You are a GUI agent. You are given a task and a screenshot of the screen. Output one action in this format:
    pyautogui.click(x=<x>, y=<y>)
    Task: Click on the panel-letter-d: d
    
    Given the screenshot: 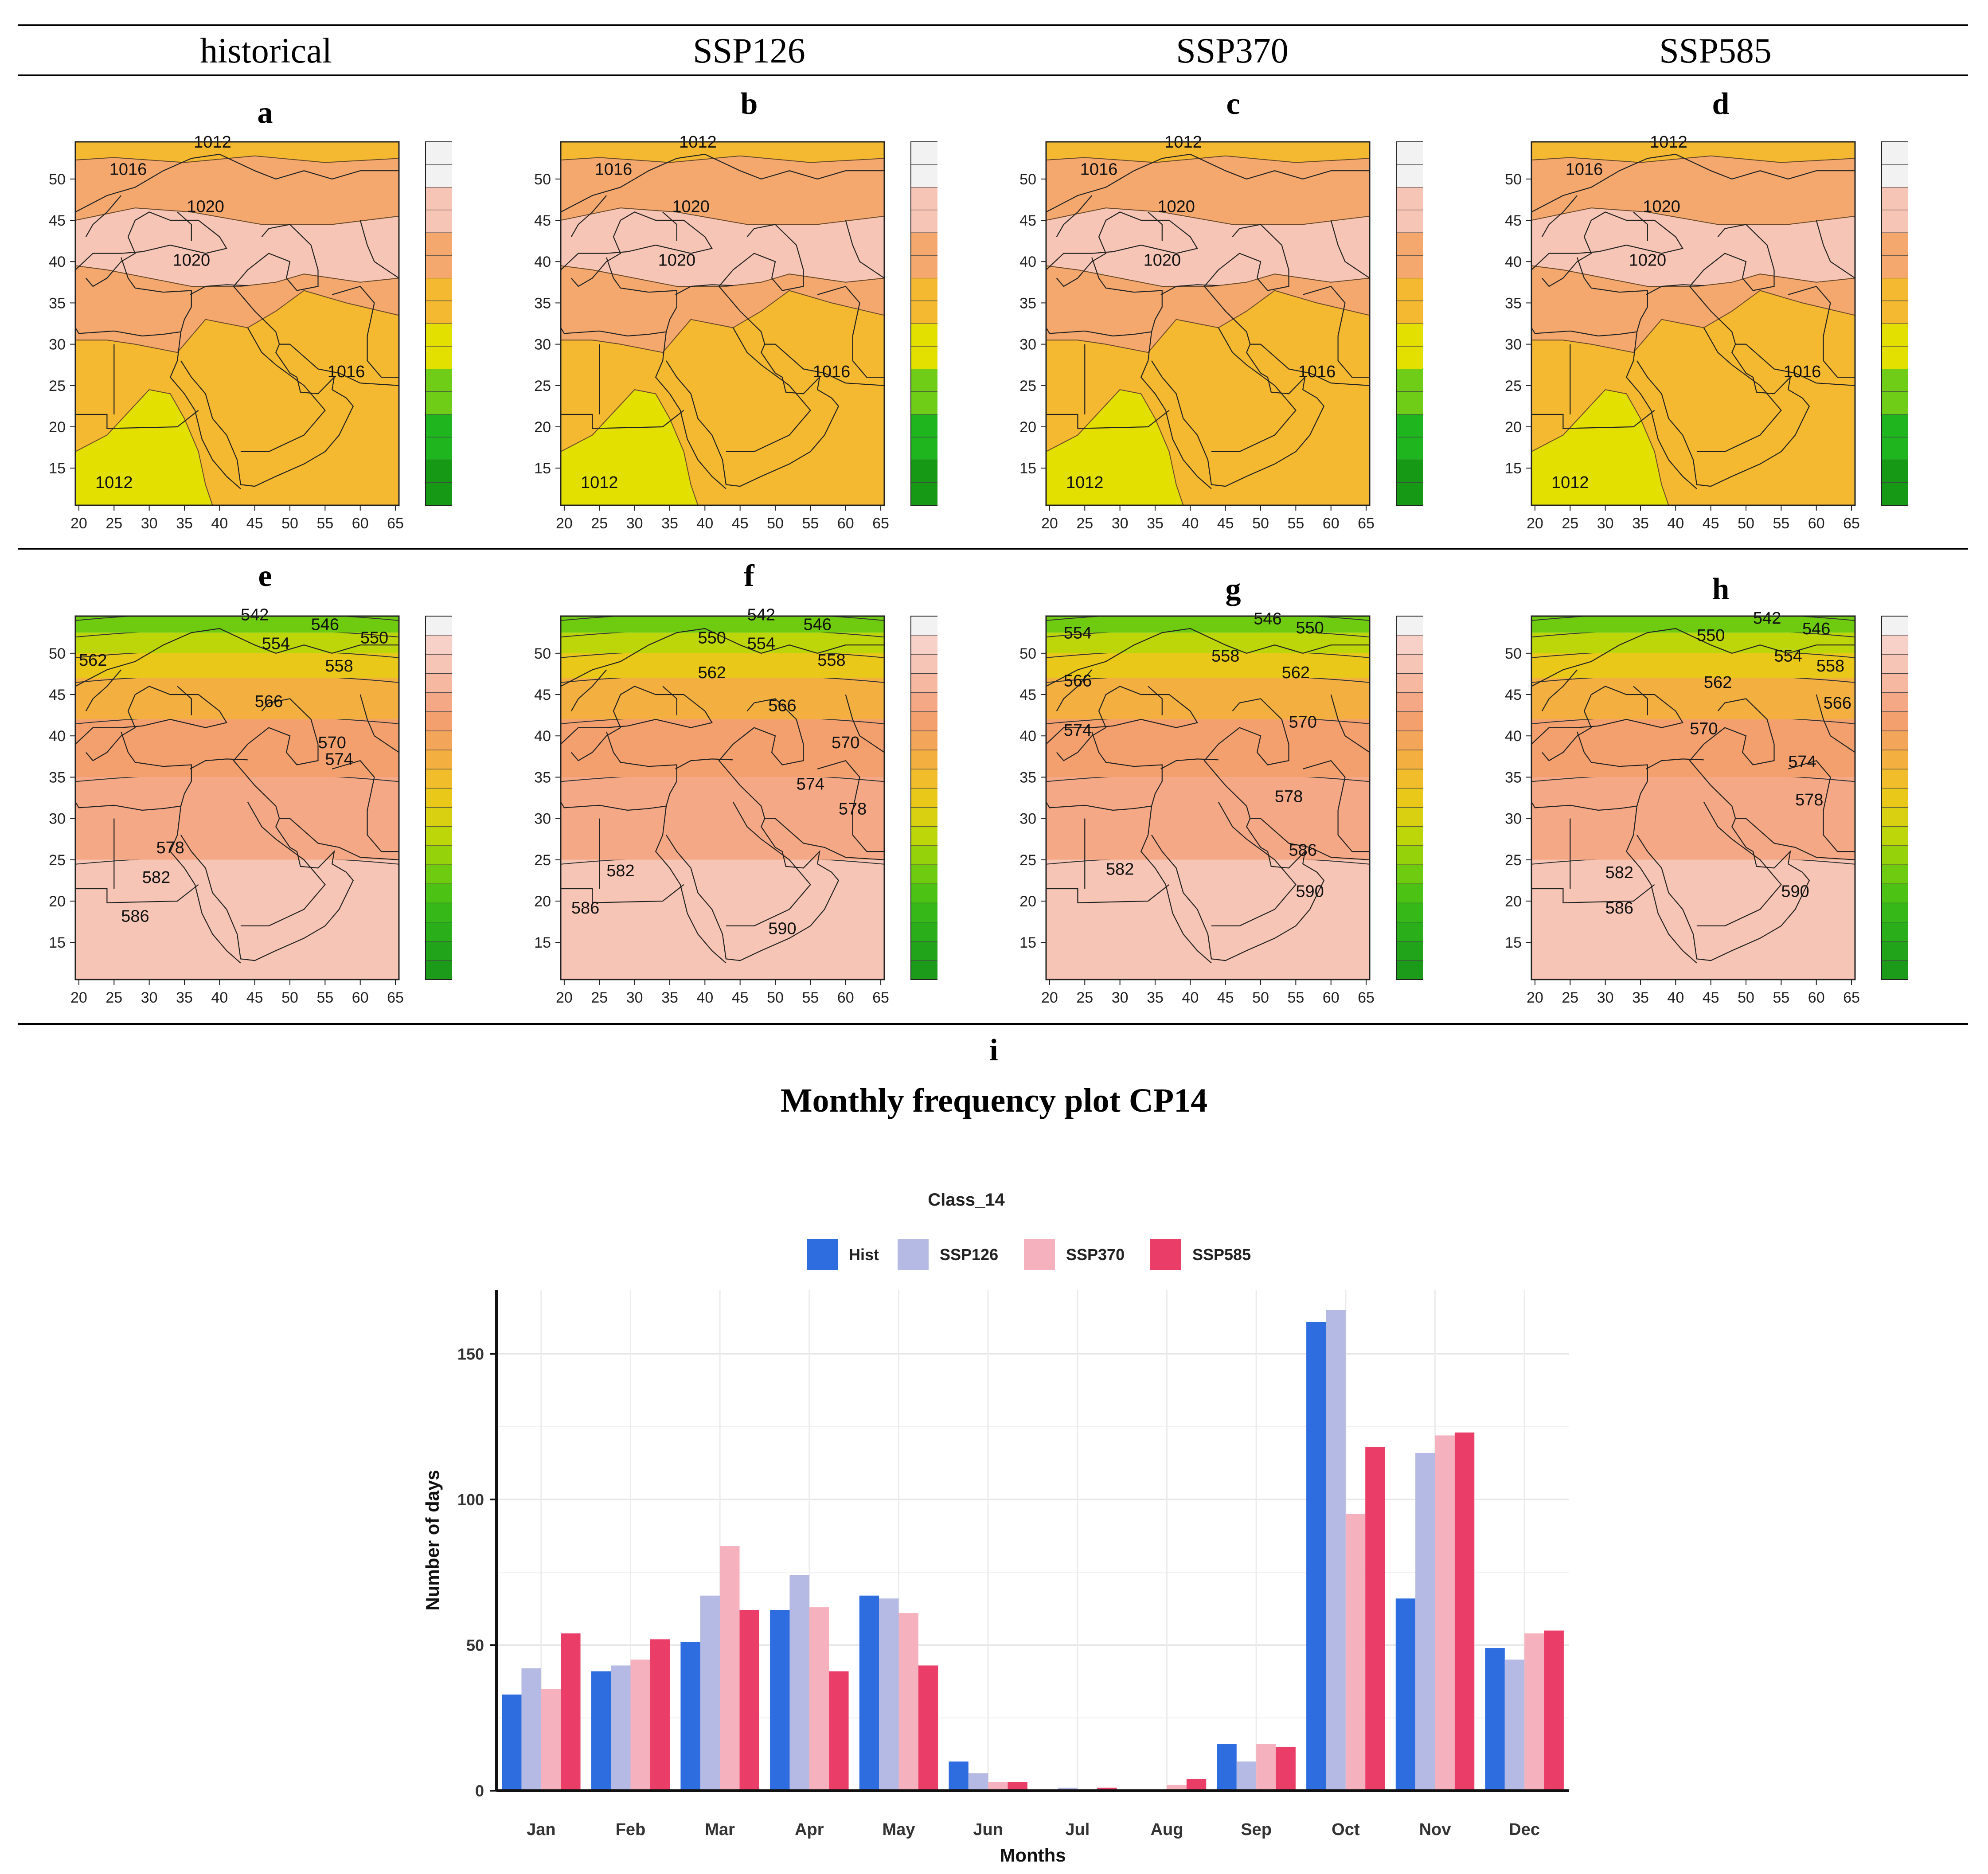 What is the action you would take?
    pyautogui.click(x=1721, y=104)
    